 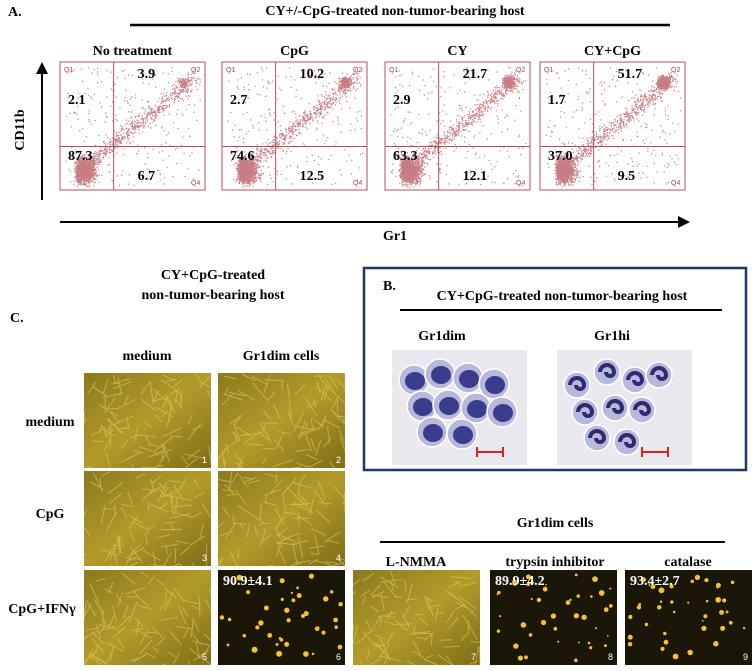 I want to click on quadrant-value: 9.5, so click(x=627, y=176).